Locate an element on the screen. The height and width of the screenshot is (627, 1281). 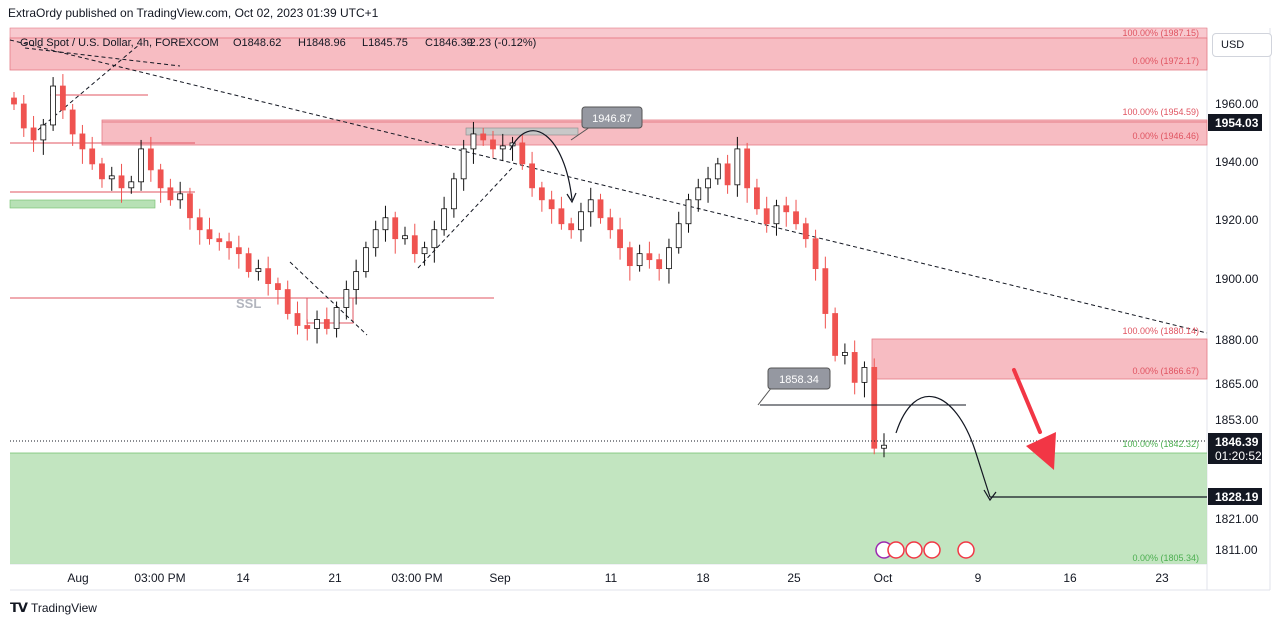
callout-1946: 1946.87 is located at coordinates (606, 123).